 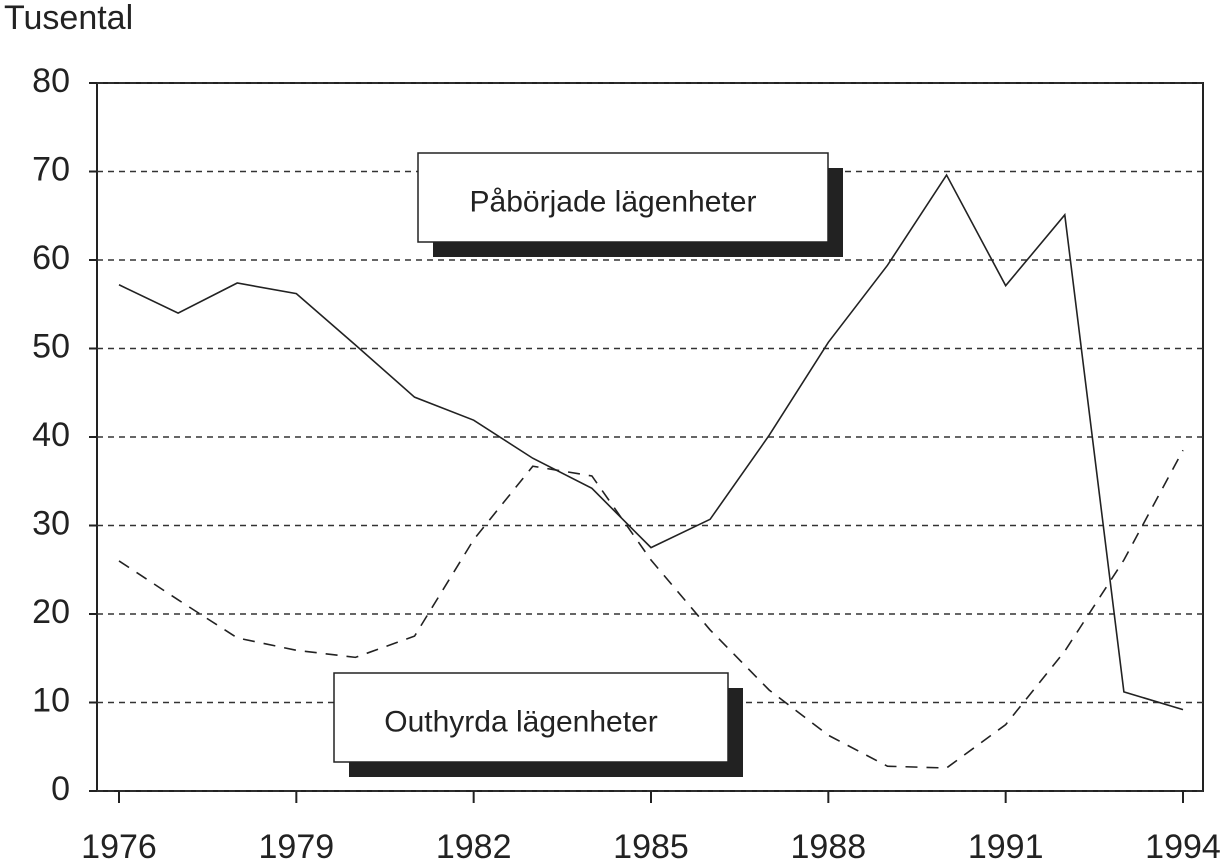 What do you see at coordinates (613, 201) in the screenshot?
I see `series-label: Påbörjade lägenheter` at bounding box center [613, 201].